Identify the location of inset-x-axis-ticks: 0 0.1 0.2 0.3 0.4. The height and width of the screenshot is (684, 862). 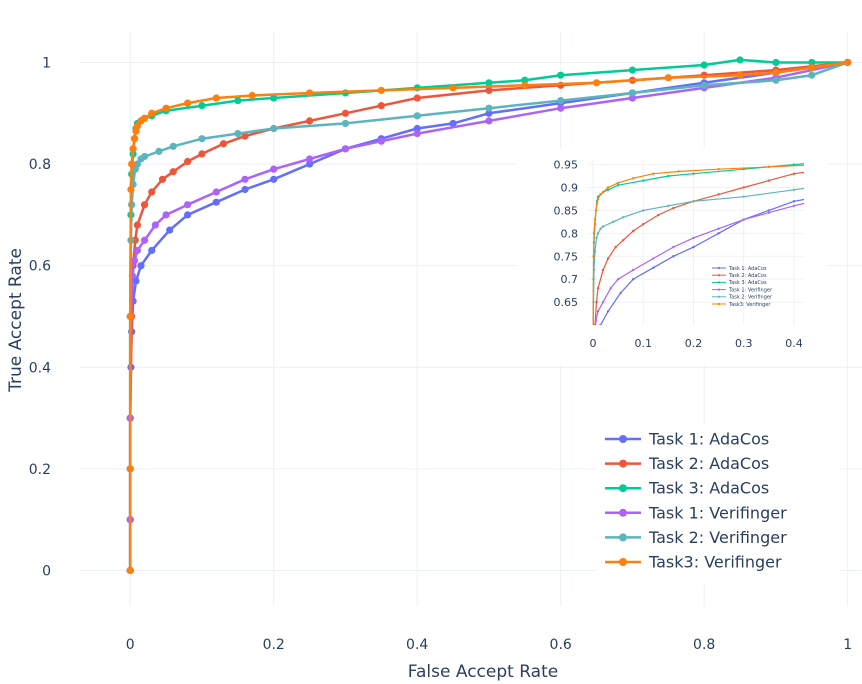
(696, 343).